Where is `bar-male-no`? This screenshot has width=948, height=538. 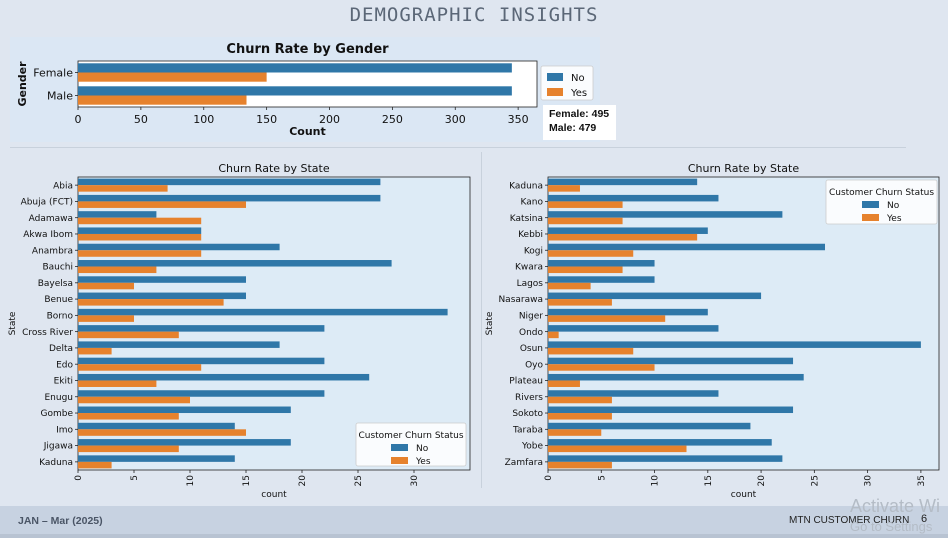
bar-male-no is located at coordinates (295, 91).